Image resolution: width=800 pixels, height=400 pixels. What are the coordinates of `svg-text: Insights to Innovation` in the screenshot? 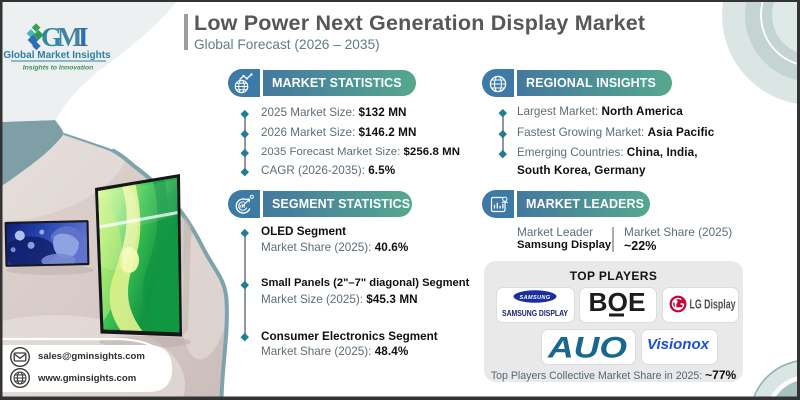 It's located at (58, 68).